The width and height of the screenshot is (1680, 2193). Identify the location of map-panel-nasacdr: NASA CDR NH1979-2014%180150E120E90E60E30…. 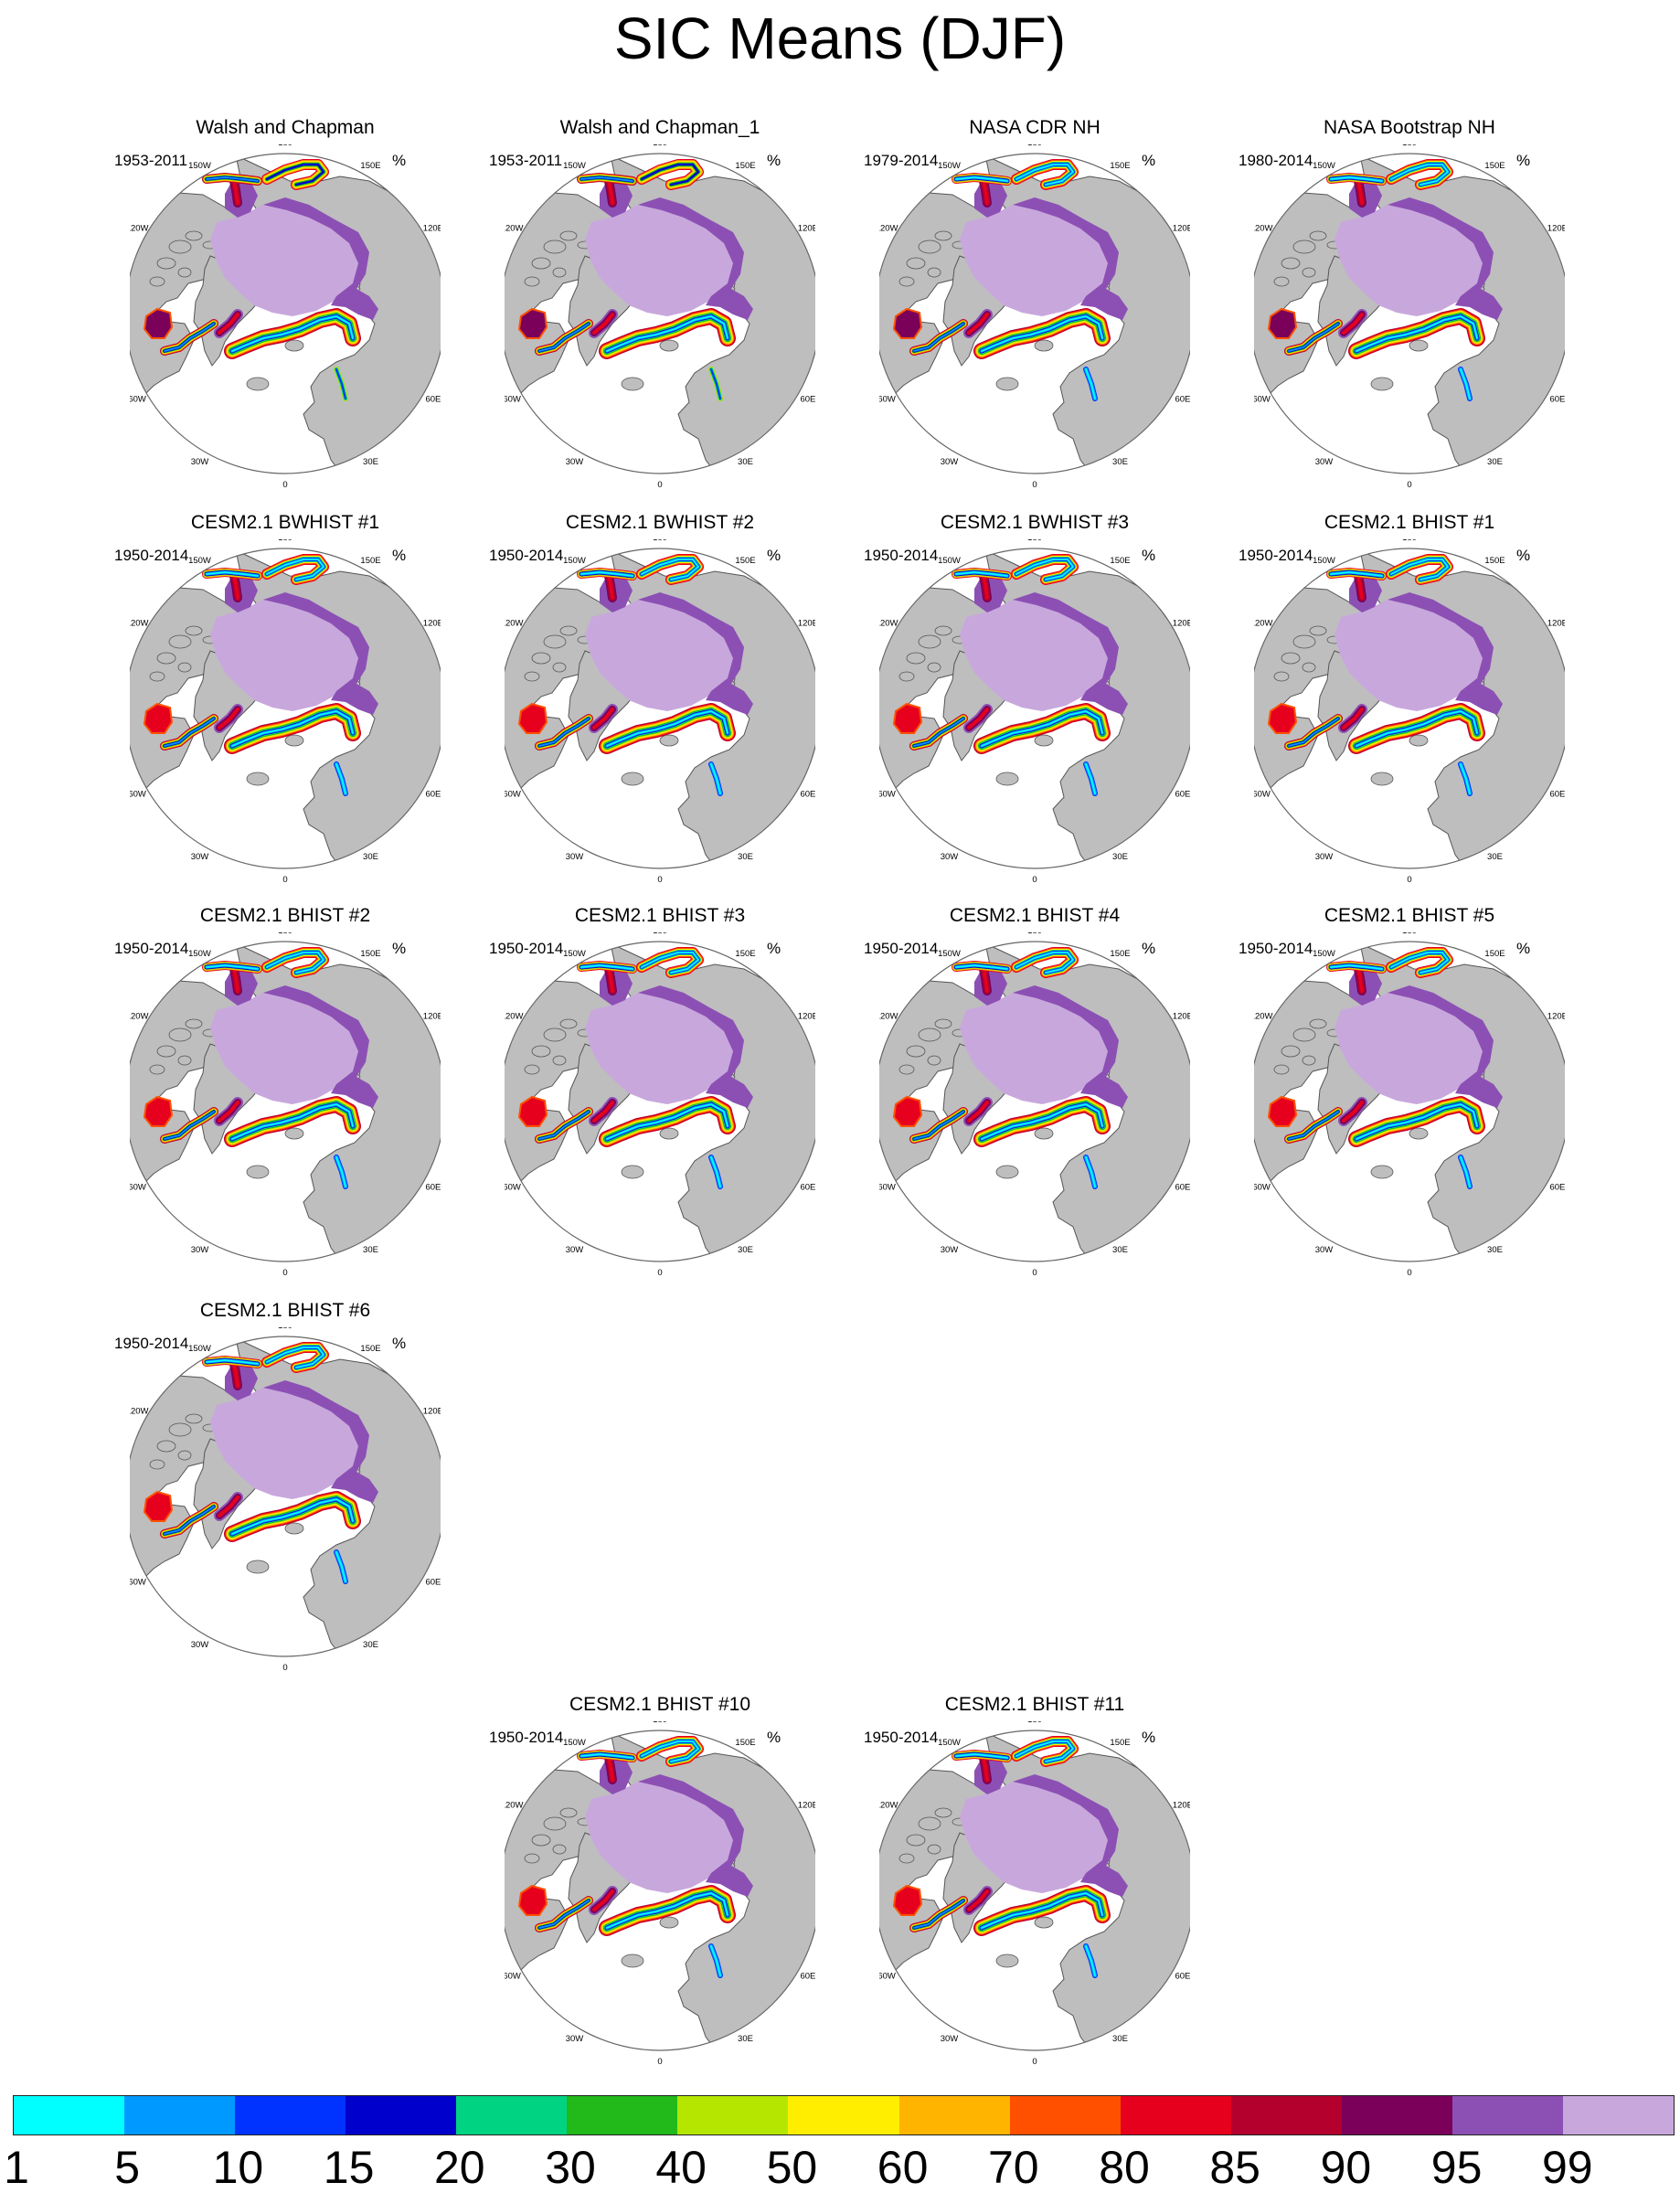
(1034, 313).